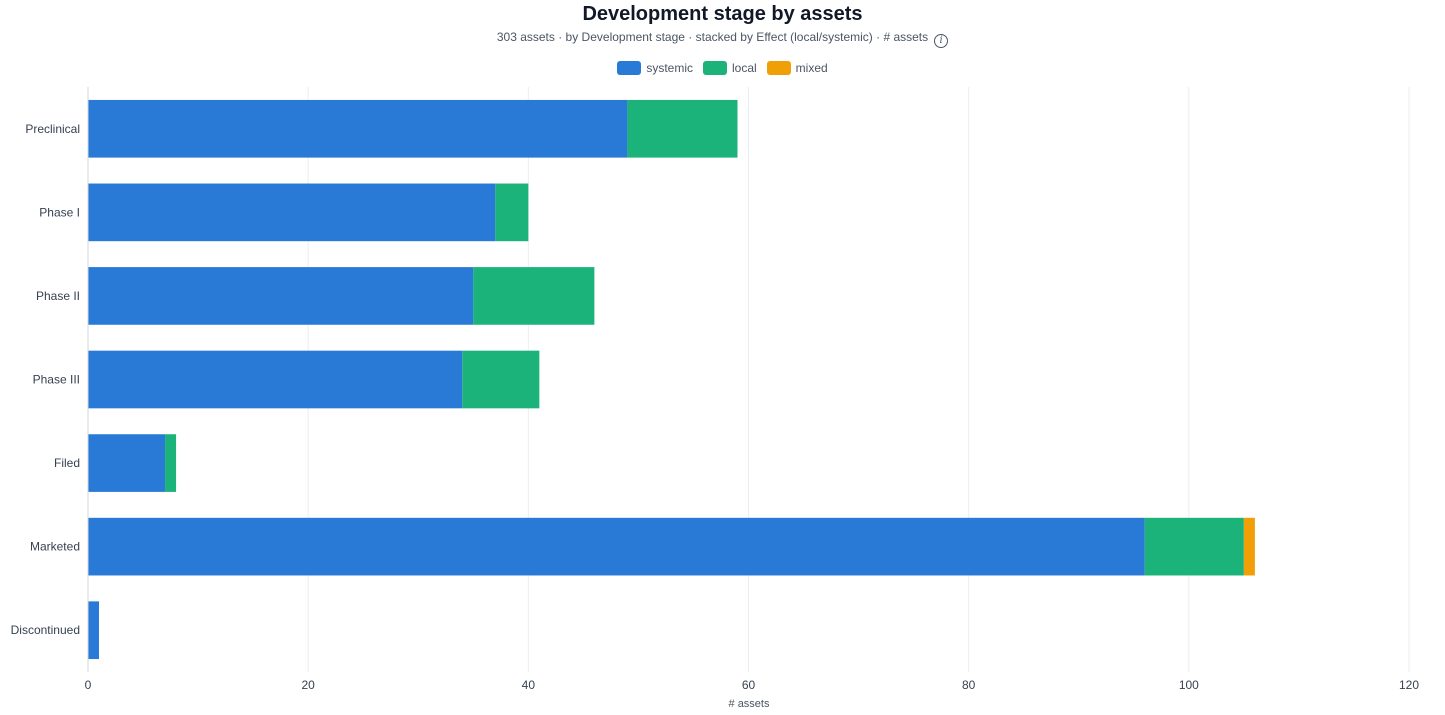 The width and height of the screenshot is (1445, 715). Describe the element at coordinates (45, 630) in the screenshot. I see `y-tick-label: Discontinued` at that location.